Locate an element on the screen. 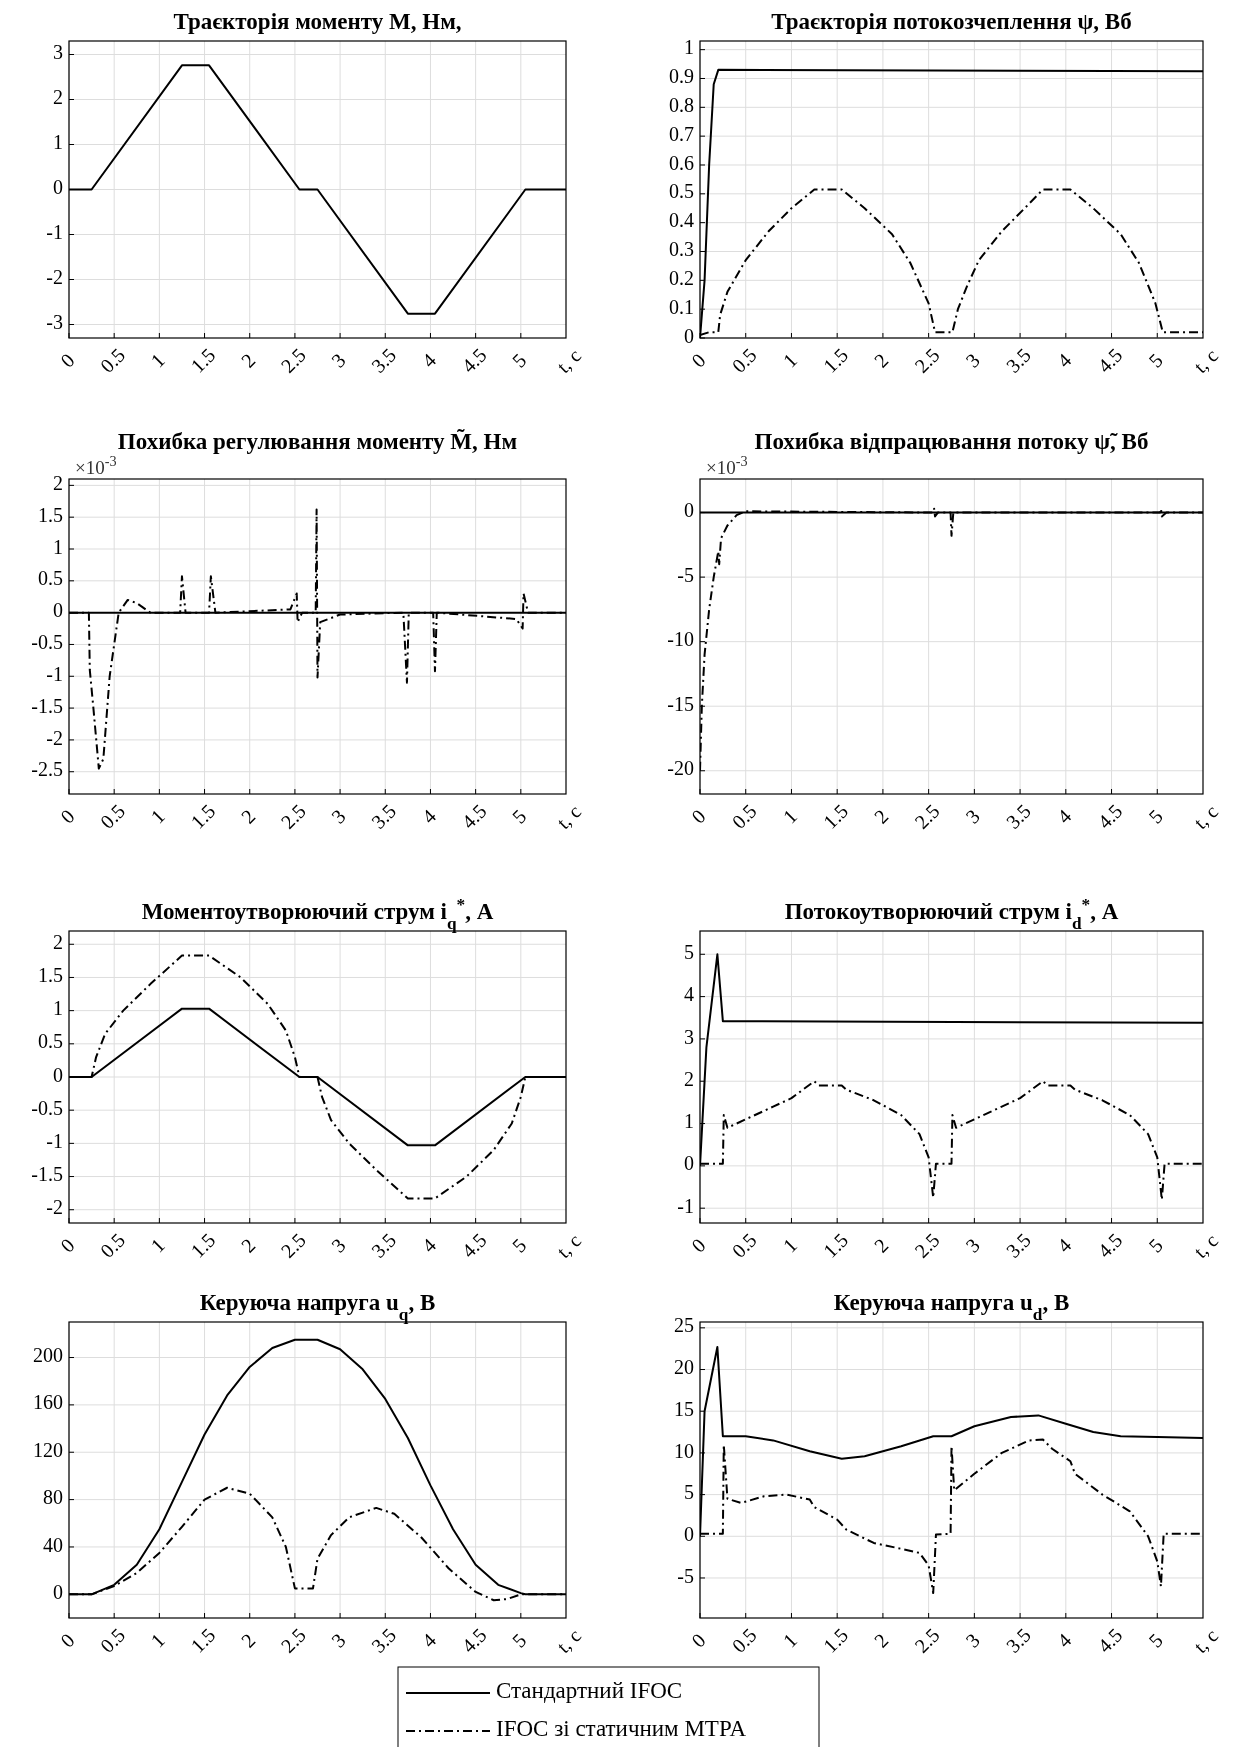  y-tick-label: 3 is located at coordinates (689, 1036).